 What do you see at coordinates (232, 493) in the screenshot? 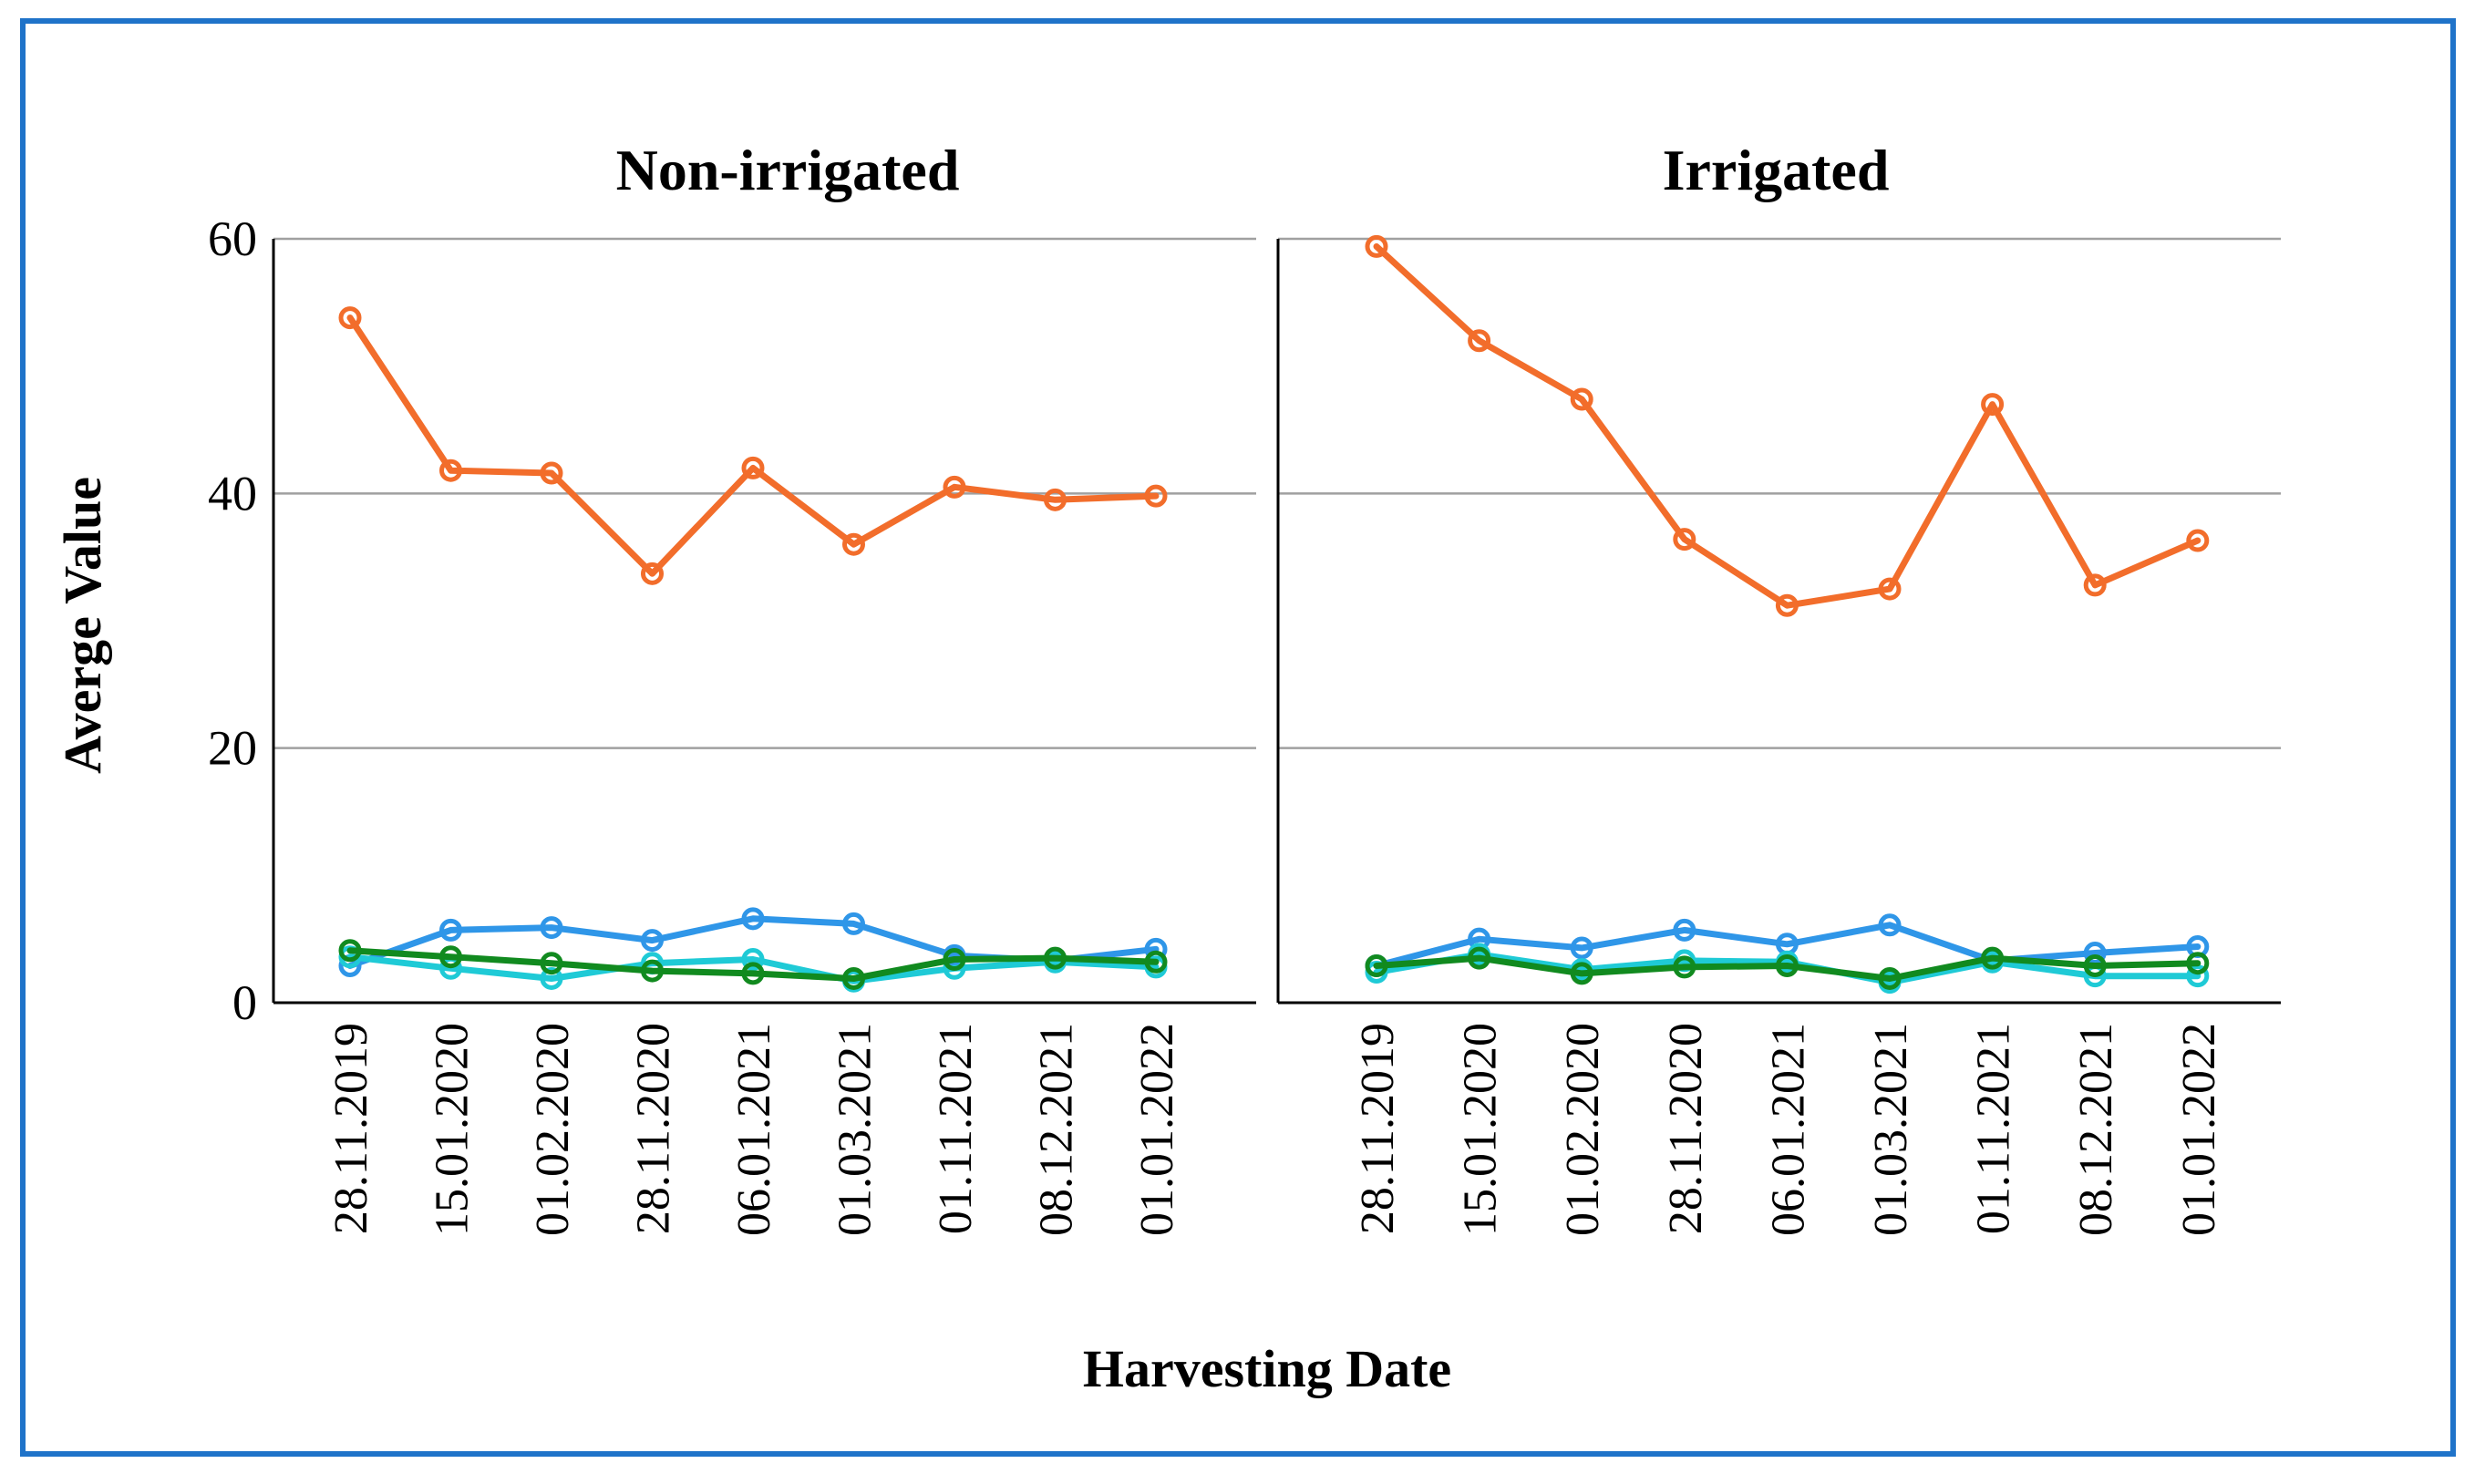
I see `y-tick-label: 40` at bounding box center [232, 493].